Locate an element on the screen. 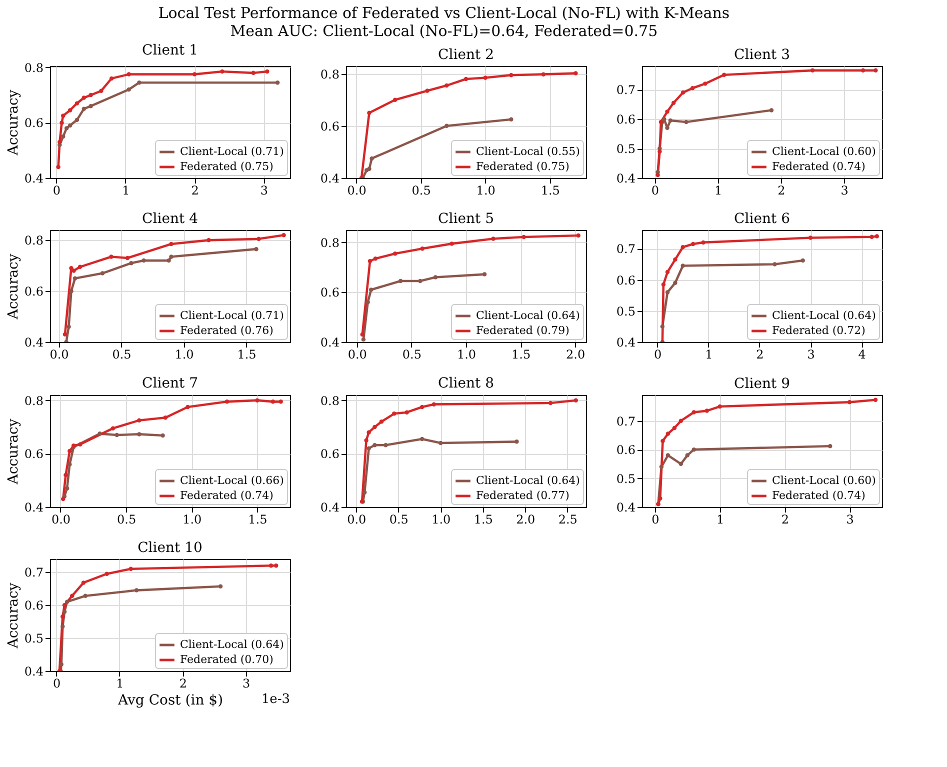 The width and height of the screenshot is (947, 767). x-tick-label: 0.5 is located at coordinates (126, 519).